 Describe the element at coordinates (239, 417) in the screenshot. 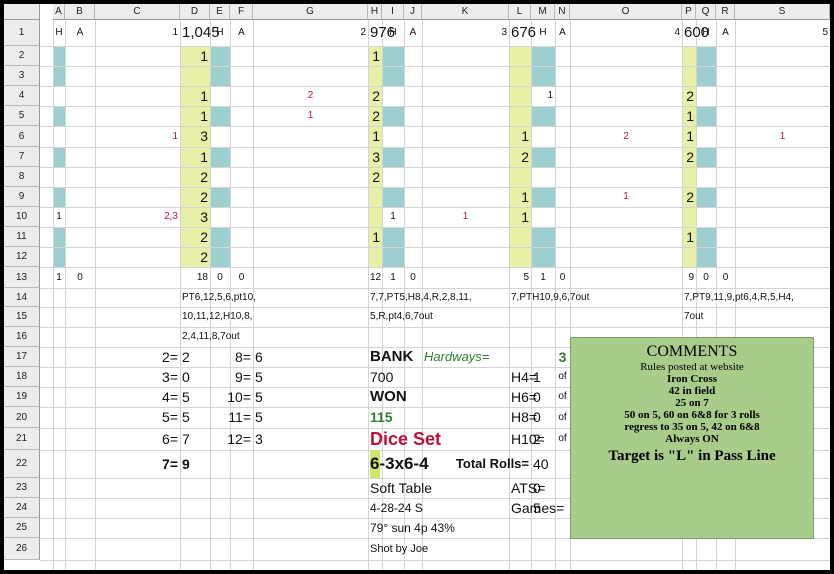

I see `count-label: 11=` at that location.